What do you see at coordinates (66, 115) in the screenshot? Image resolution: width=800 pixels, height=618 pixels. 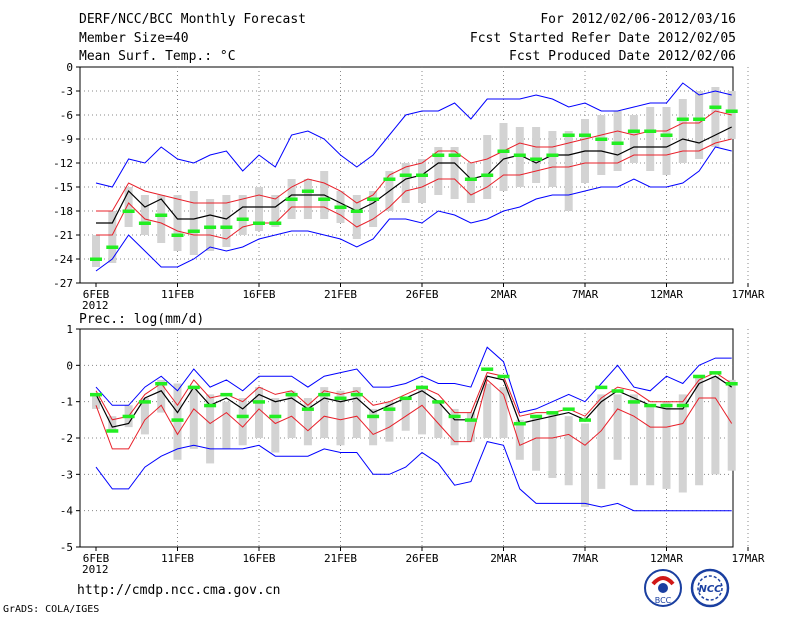 I see `panel1-y-tick-label: -6` at bounding box center [66, 115].